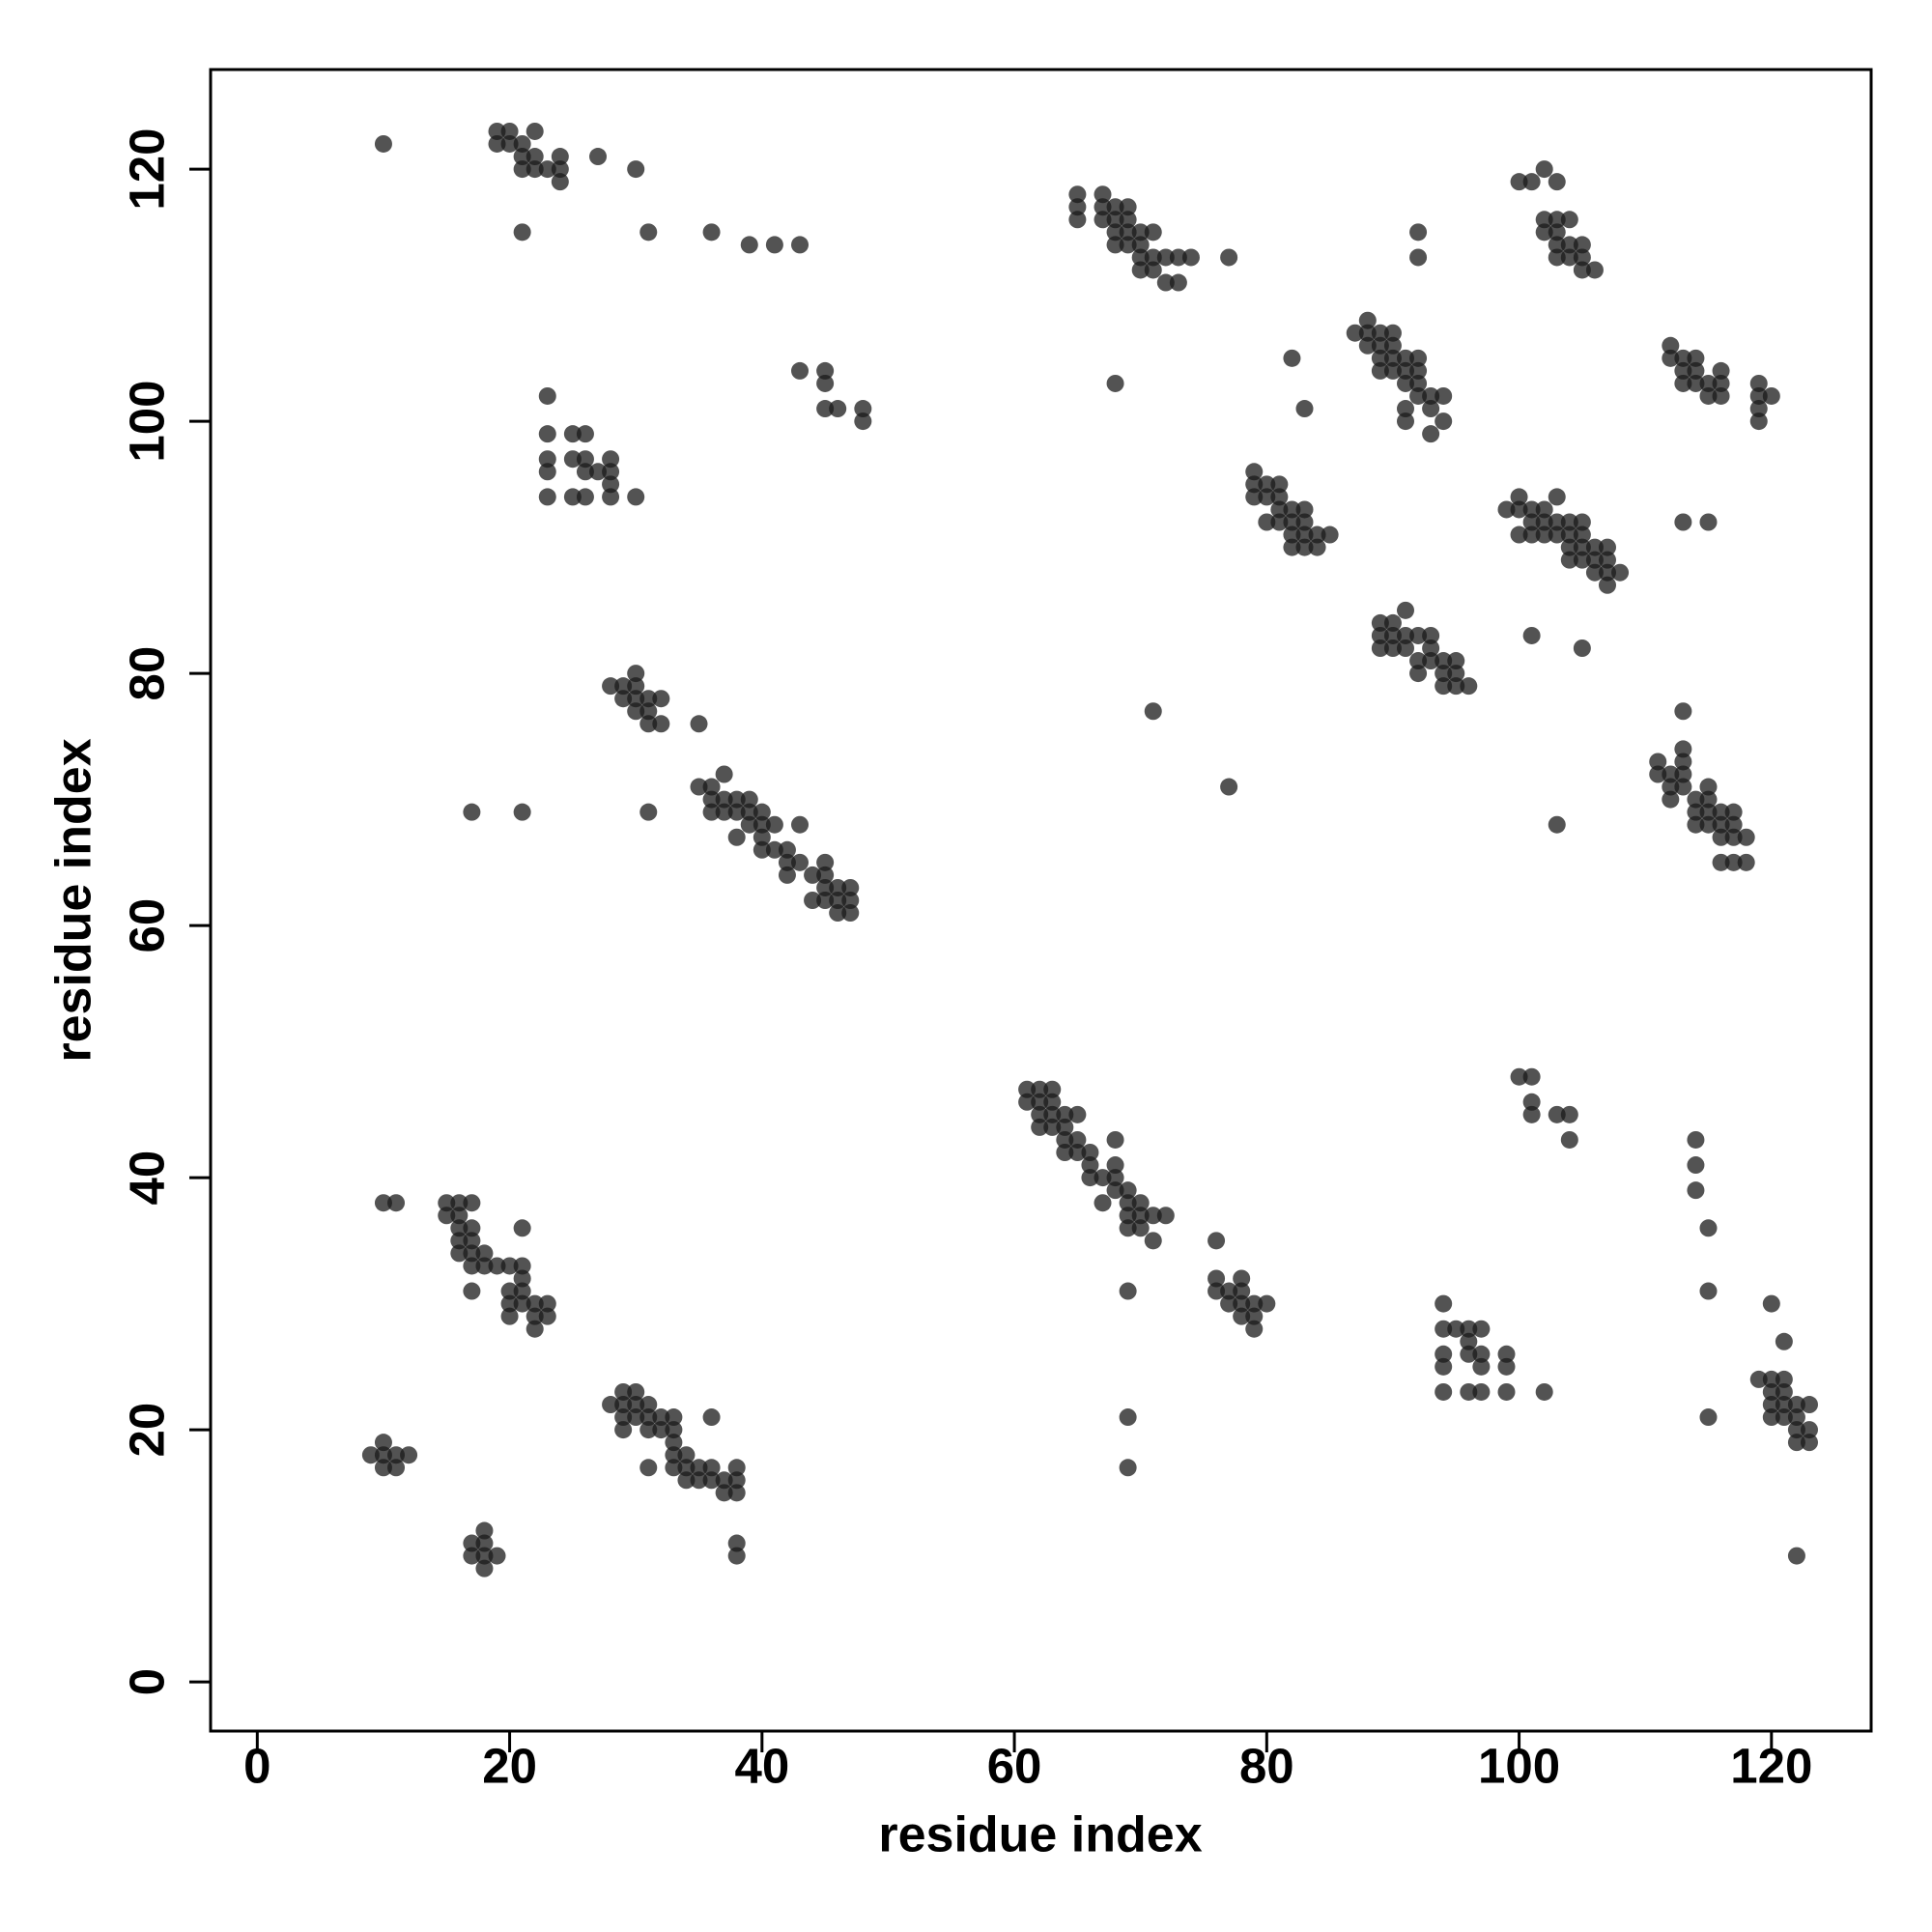 This screenshot has width=1932, height=1932. What do you see at coordinates (146, 1178) in the screenshot?
I see `y-tick-label: 40` at bounding box center [146, 1178].